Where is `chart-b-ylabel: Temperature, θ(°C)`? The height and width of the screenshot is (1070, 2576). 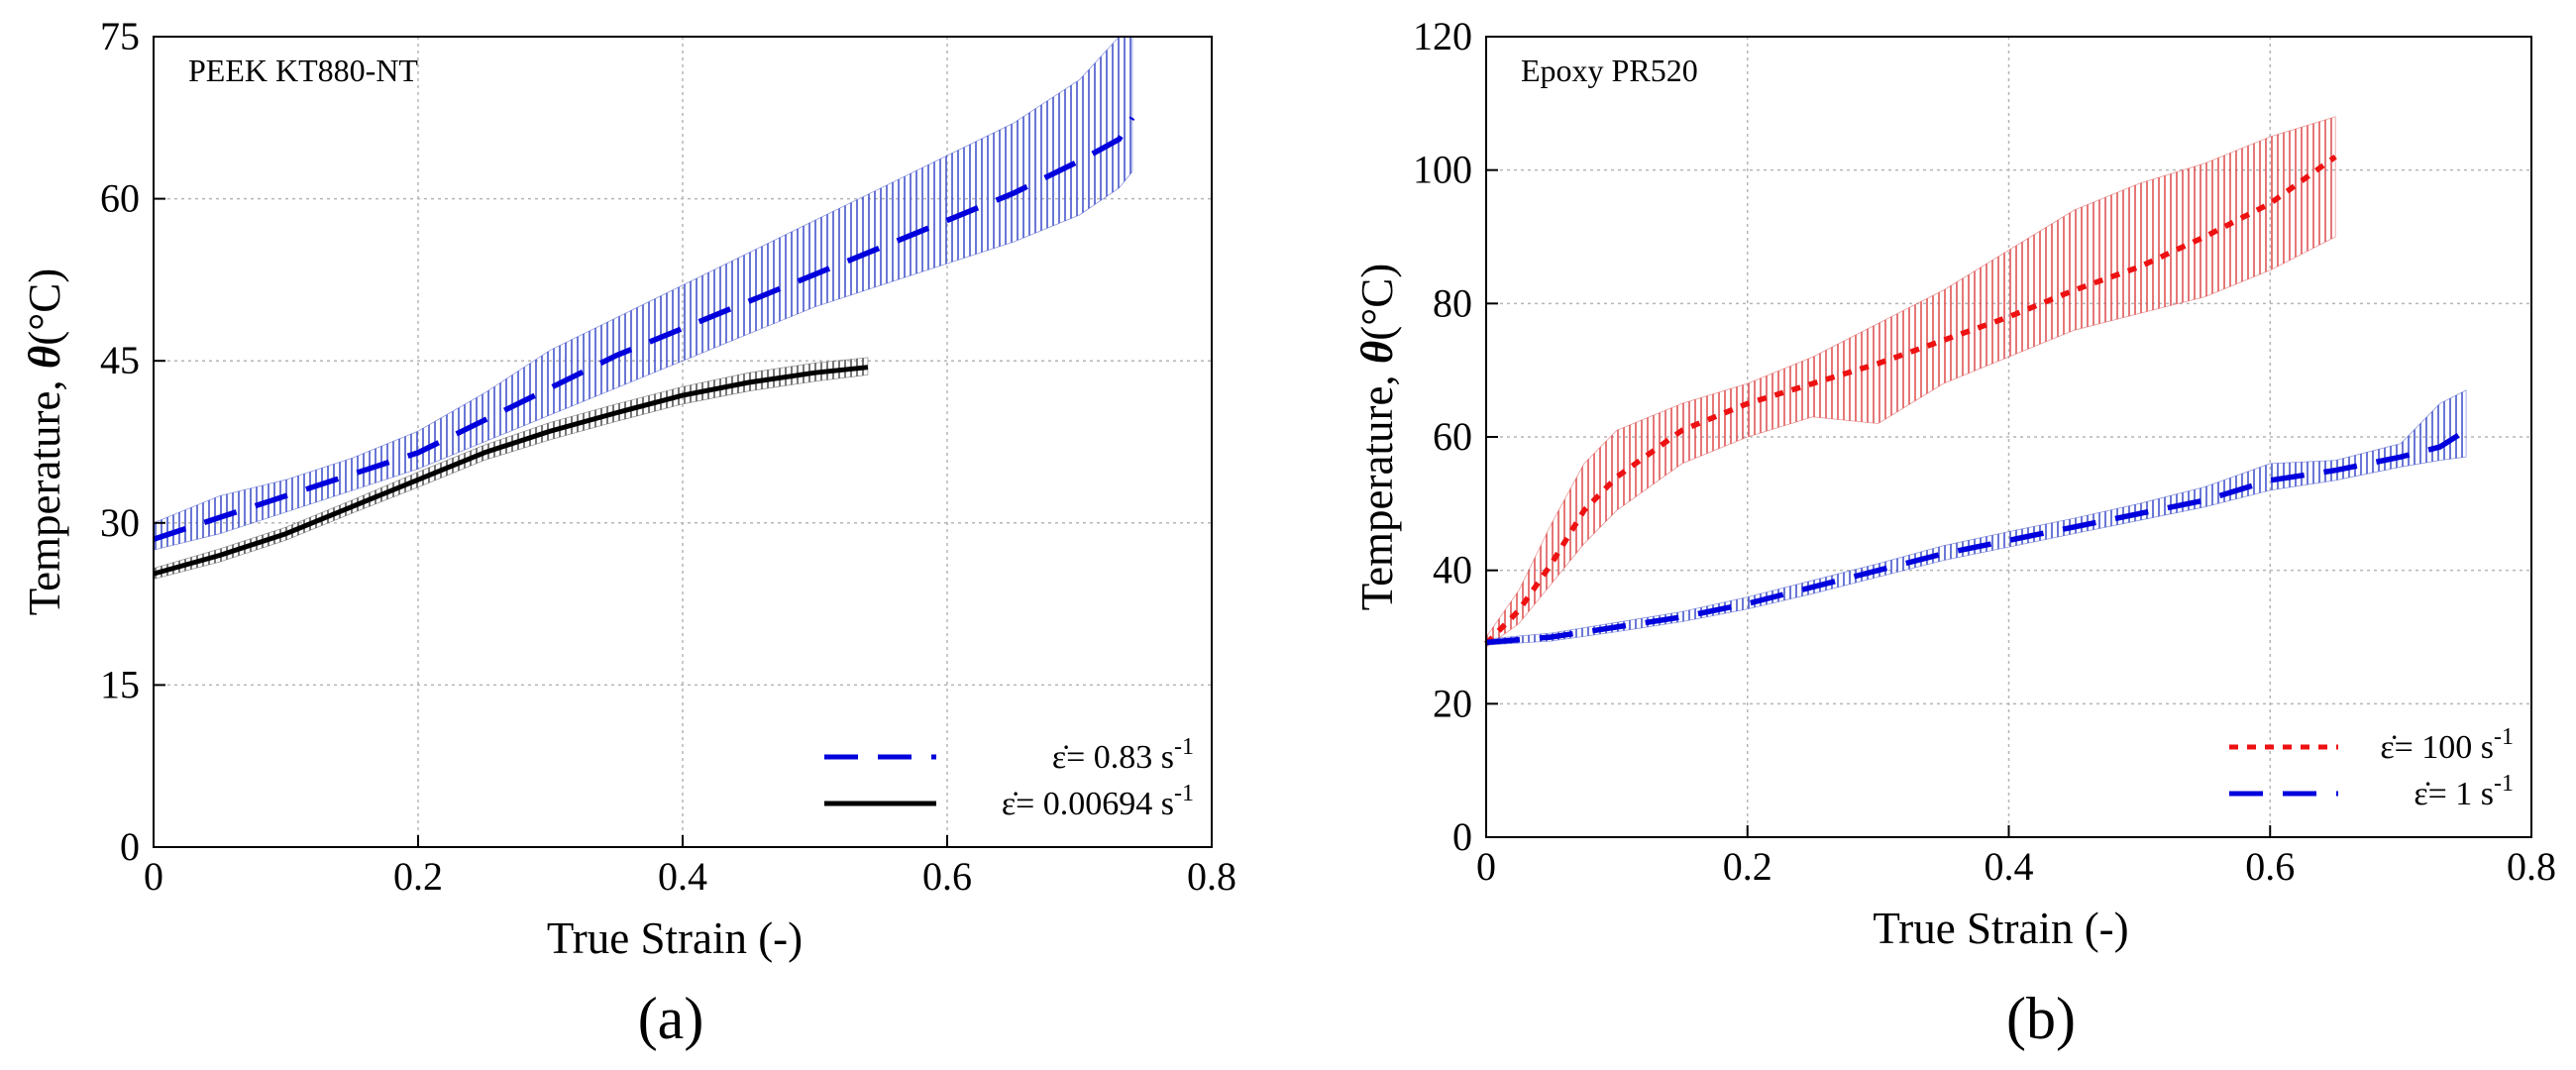
chart-b-ylabel: Temperature, θ(°C) is located at coordinates (1377, 437).